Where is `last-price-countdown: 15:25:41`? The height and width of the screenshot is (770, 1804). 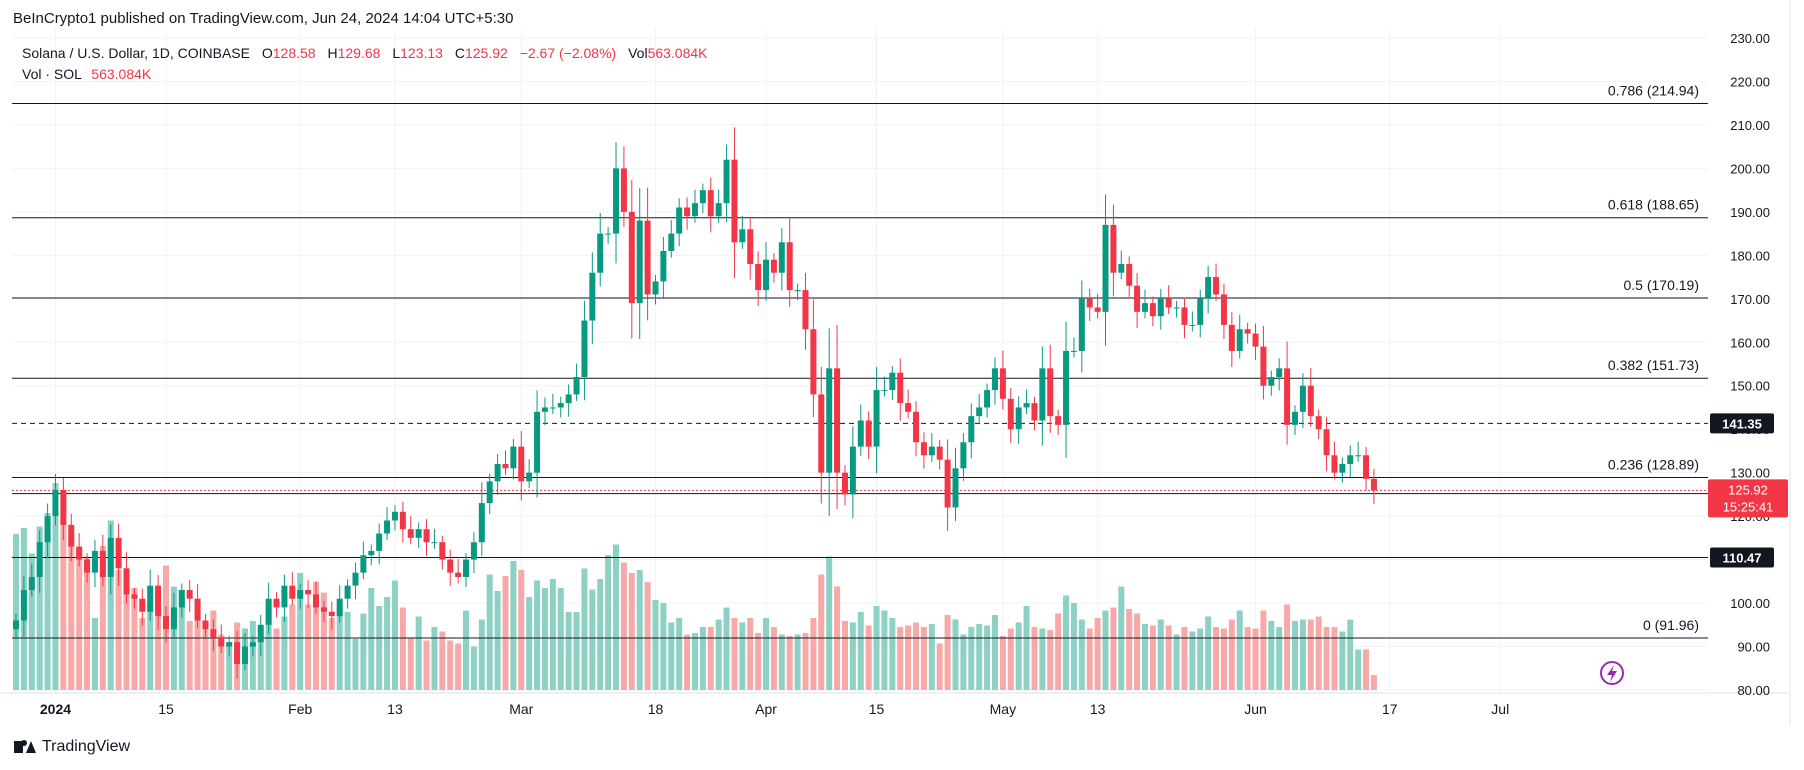 last-price-countdown: 15:25:41 is located at coordinates (1748, 506).